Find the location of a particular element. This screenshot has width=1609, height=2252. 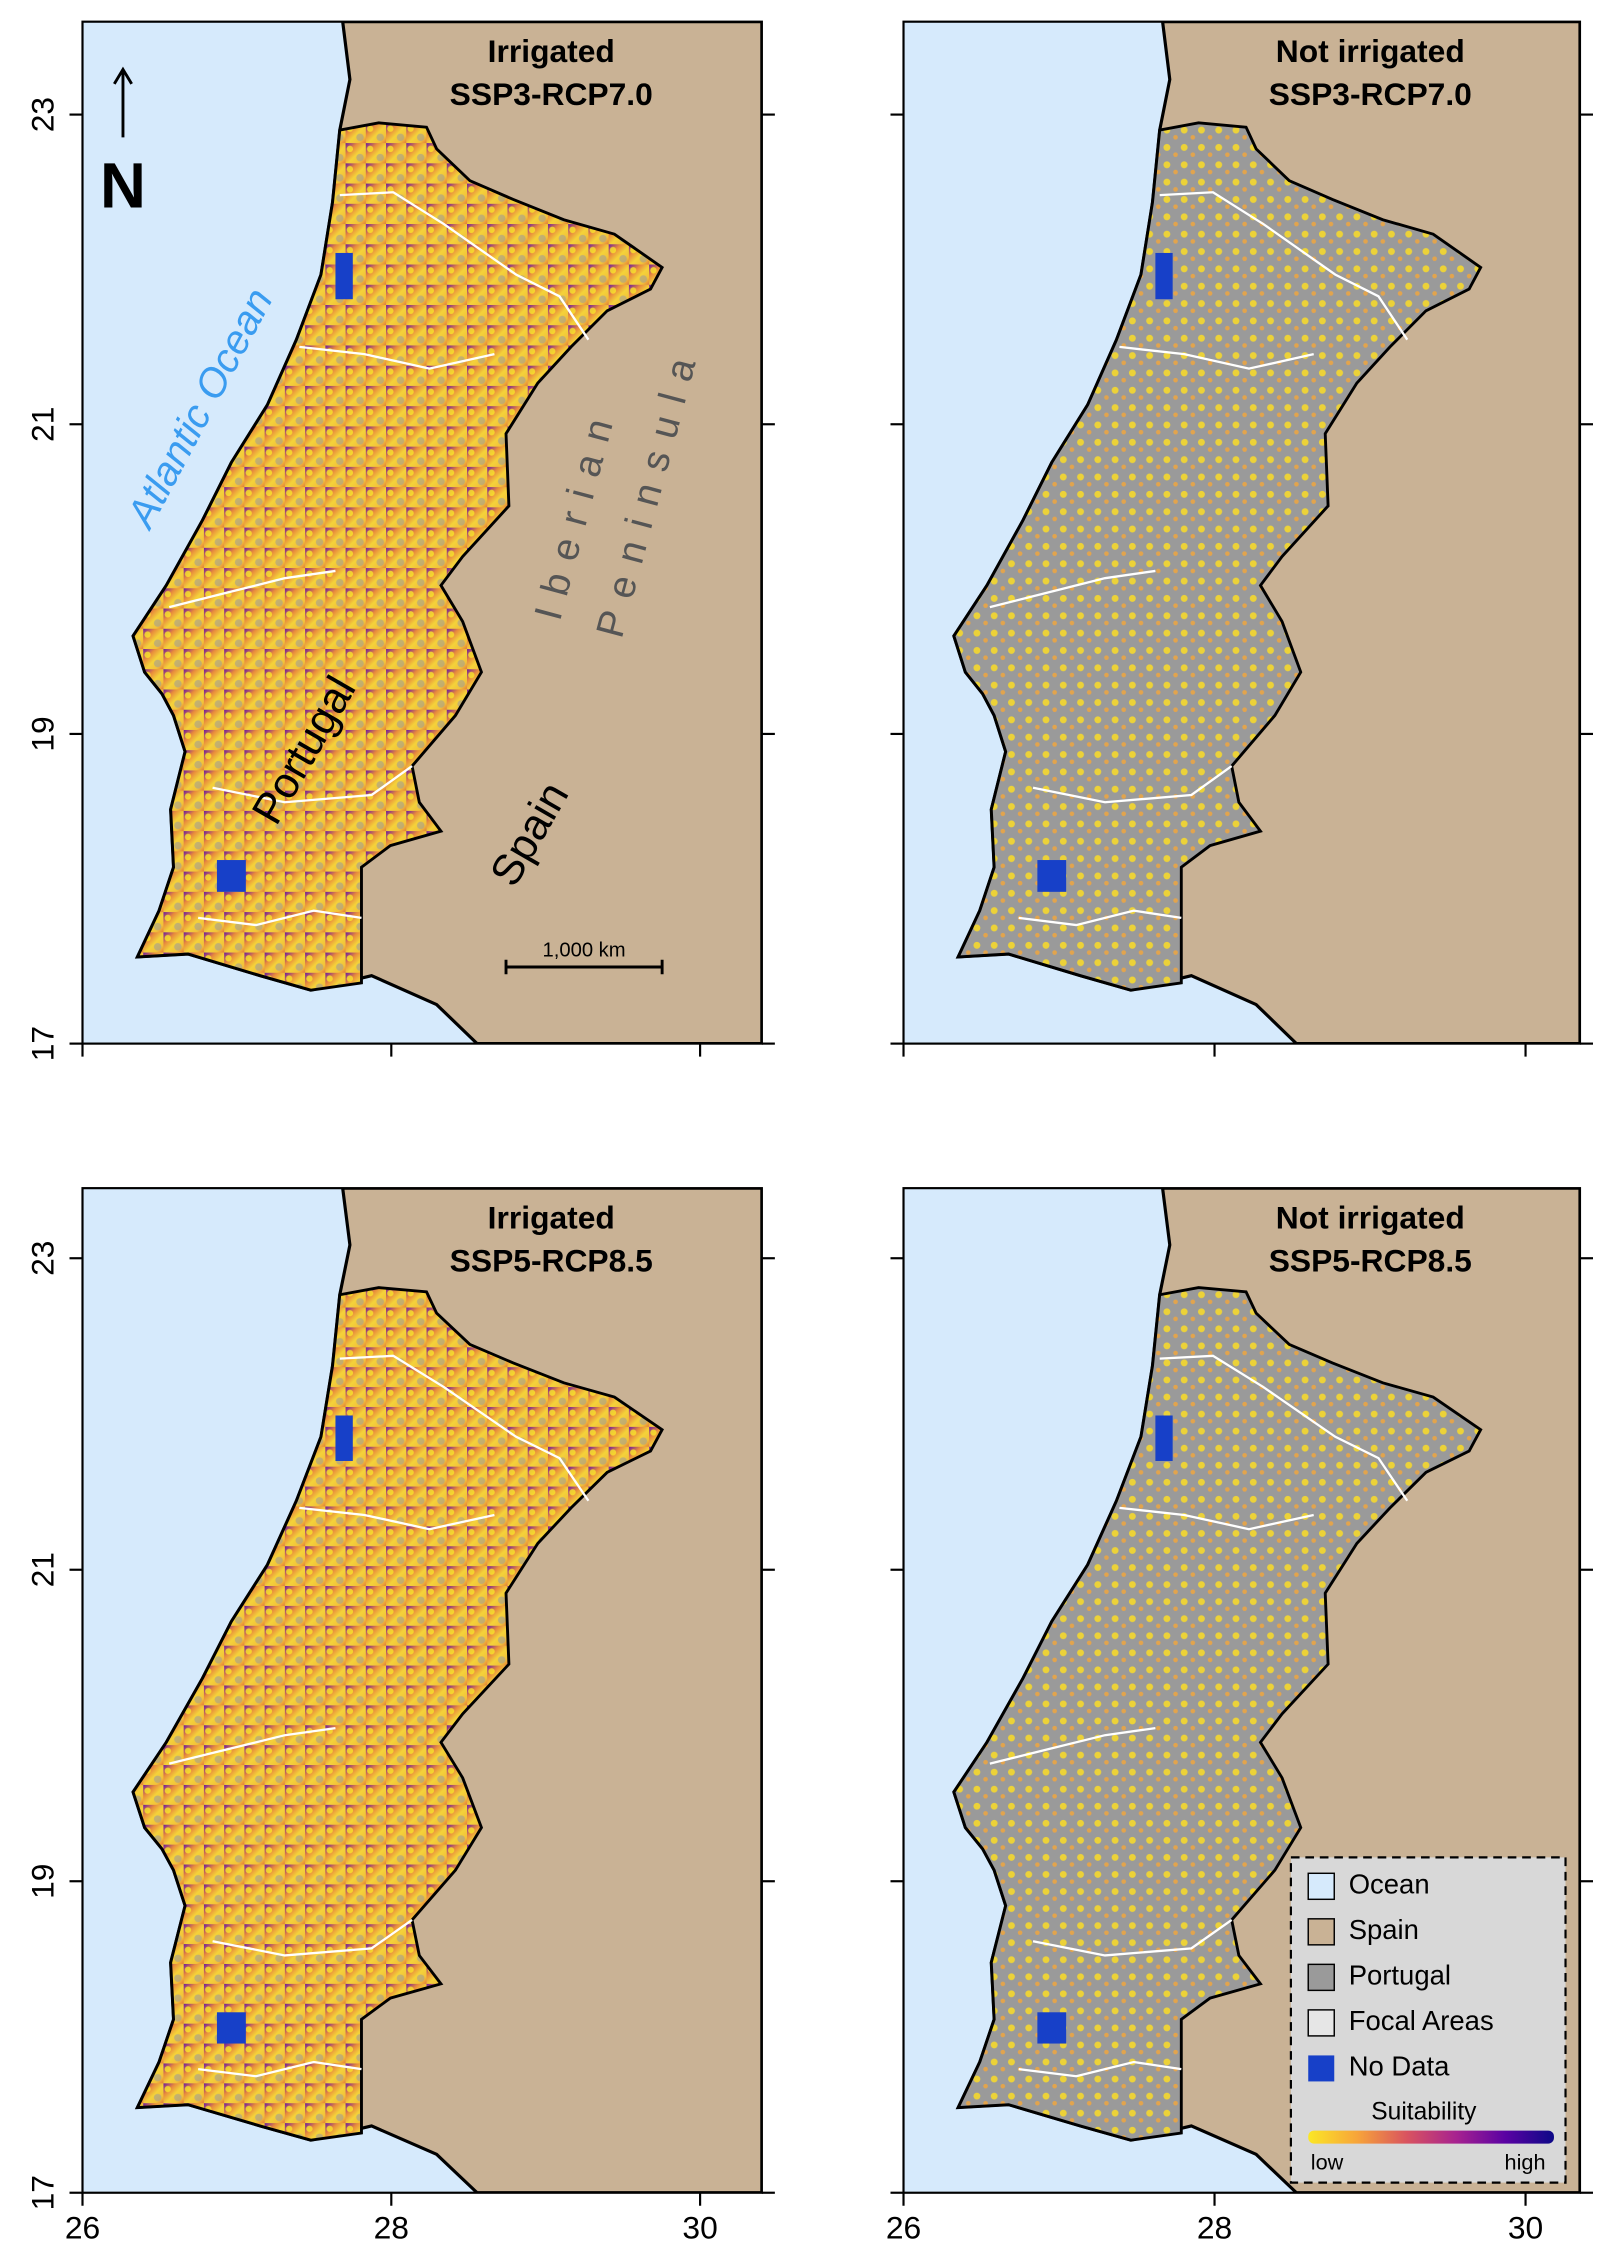

legend-box is located at coordinates (1428, 2020).